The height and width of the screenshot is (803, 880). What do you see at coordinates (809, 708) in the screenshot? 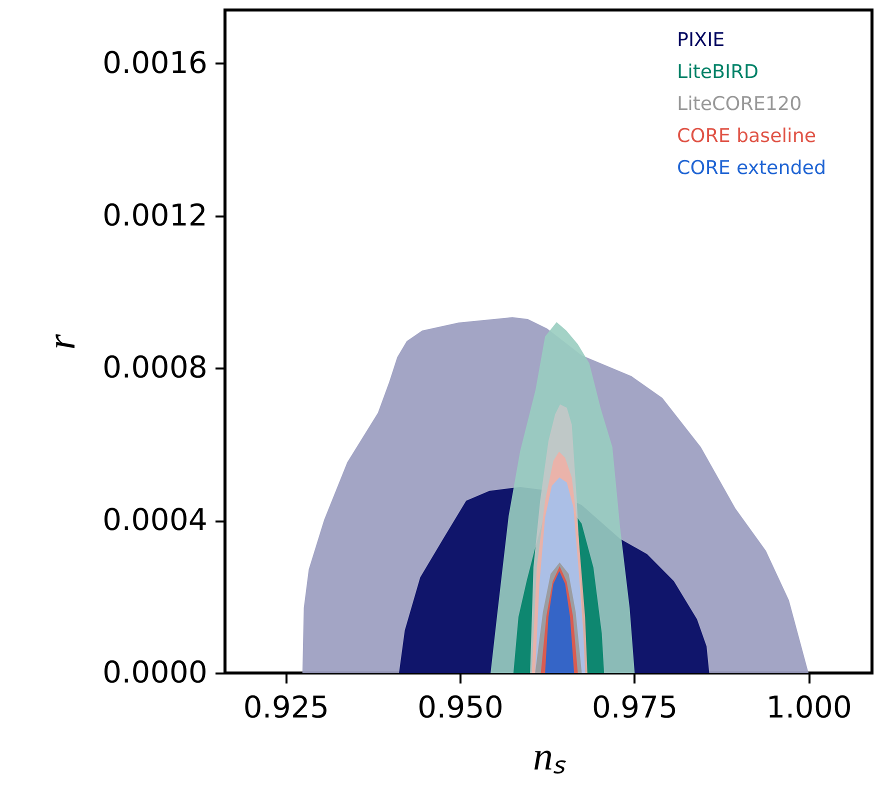
I see `x-tick-label: 1.000` at bounding box center [809, 708].